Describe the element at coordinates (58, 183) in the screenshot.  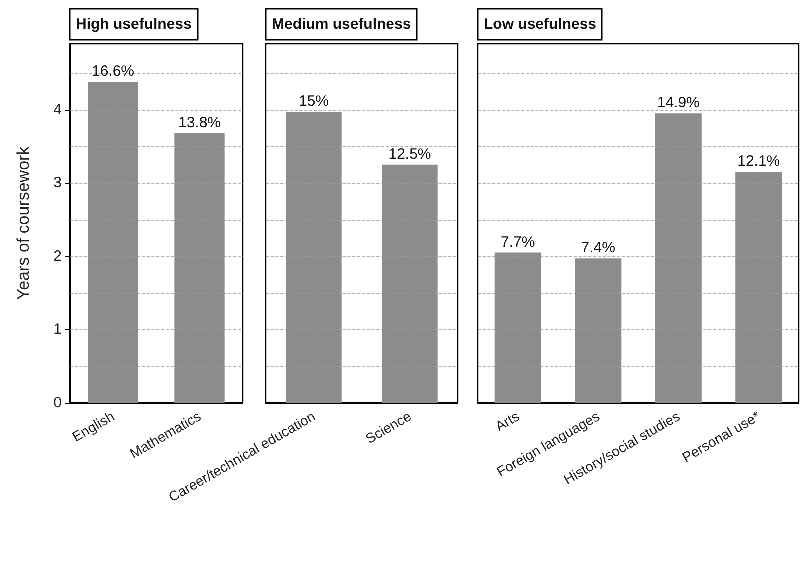
I see `y-tick-label: 3` at that location.